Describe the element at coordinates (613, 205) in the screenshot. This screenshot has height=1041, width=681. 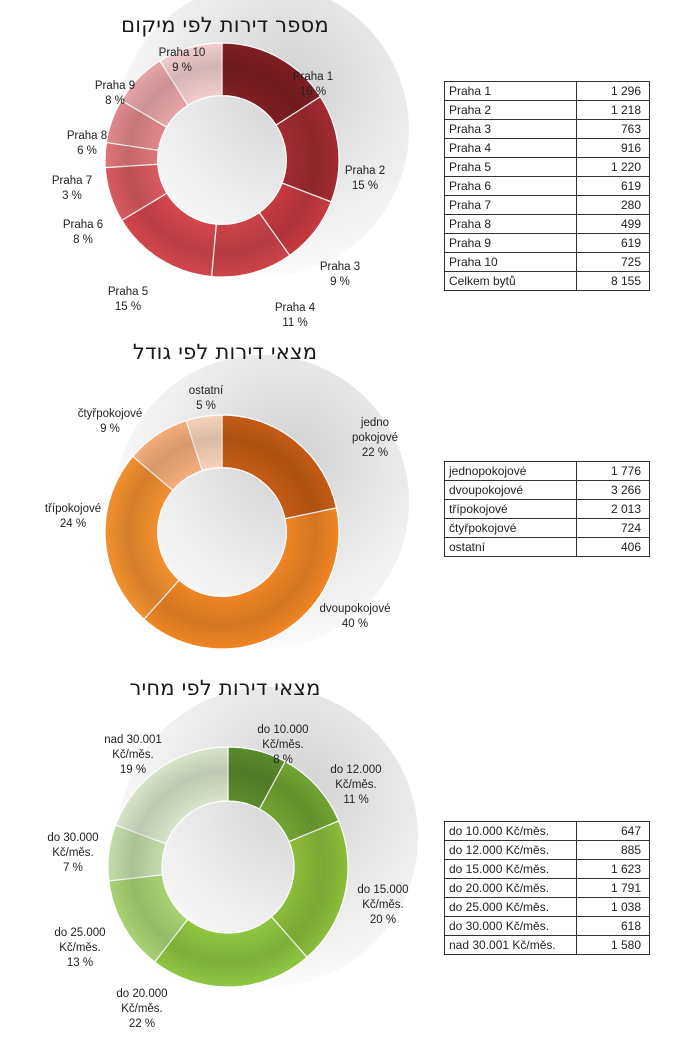
I see `table-value-cell: 280` at that location.